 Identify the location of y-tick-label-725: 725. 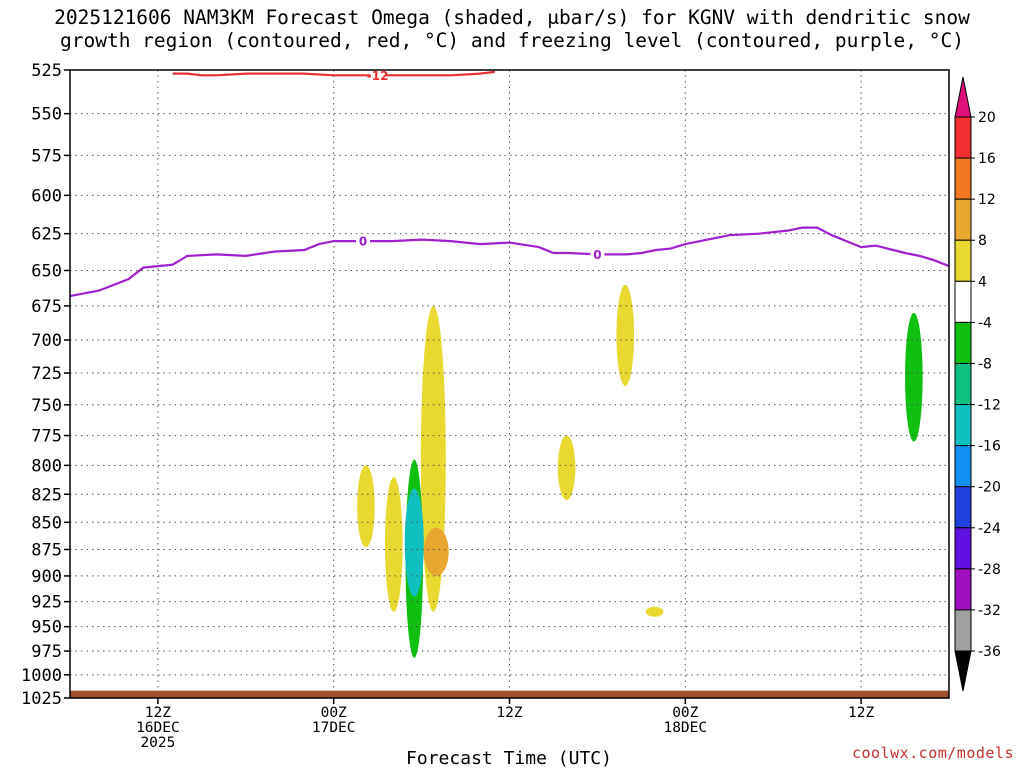
(46, 374).